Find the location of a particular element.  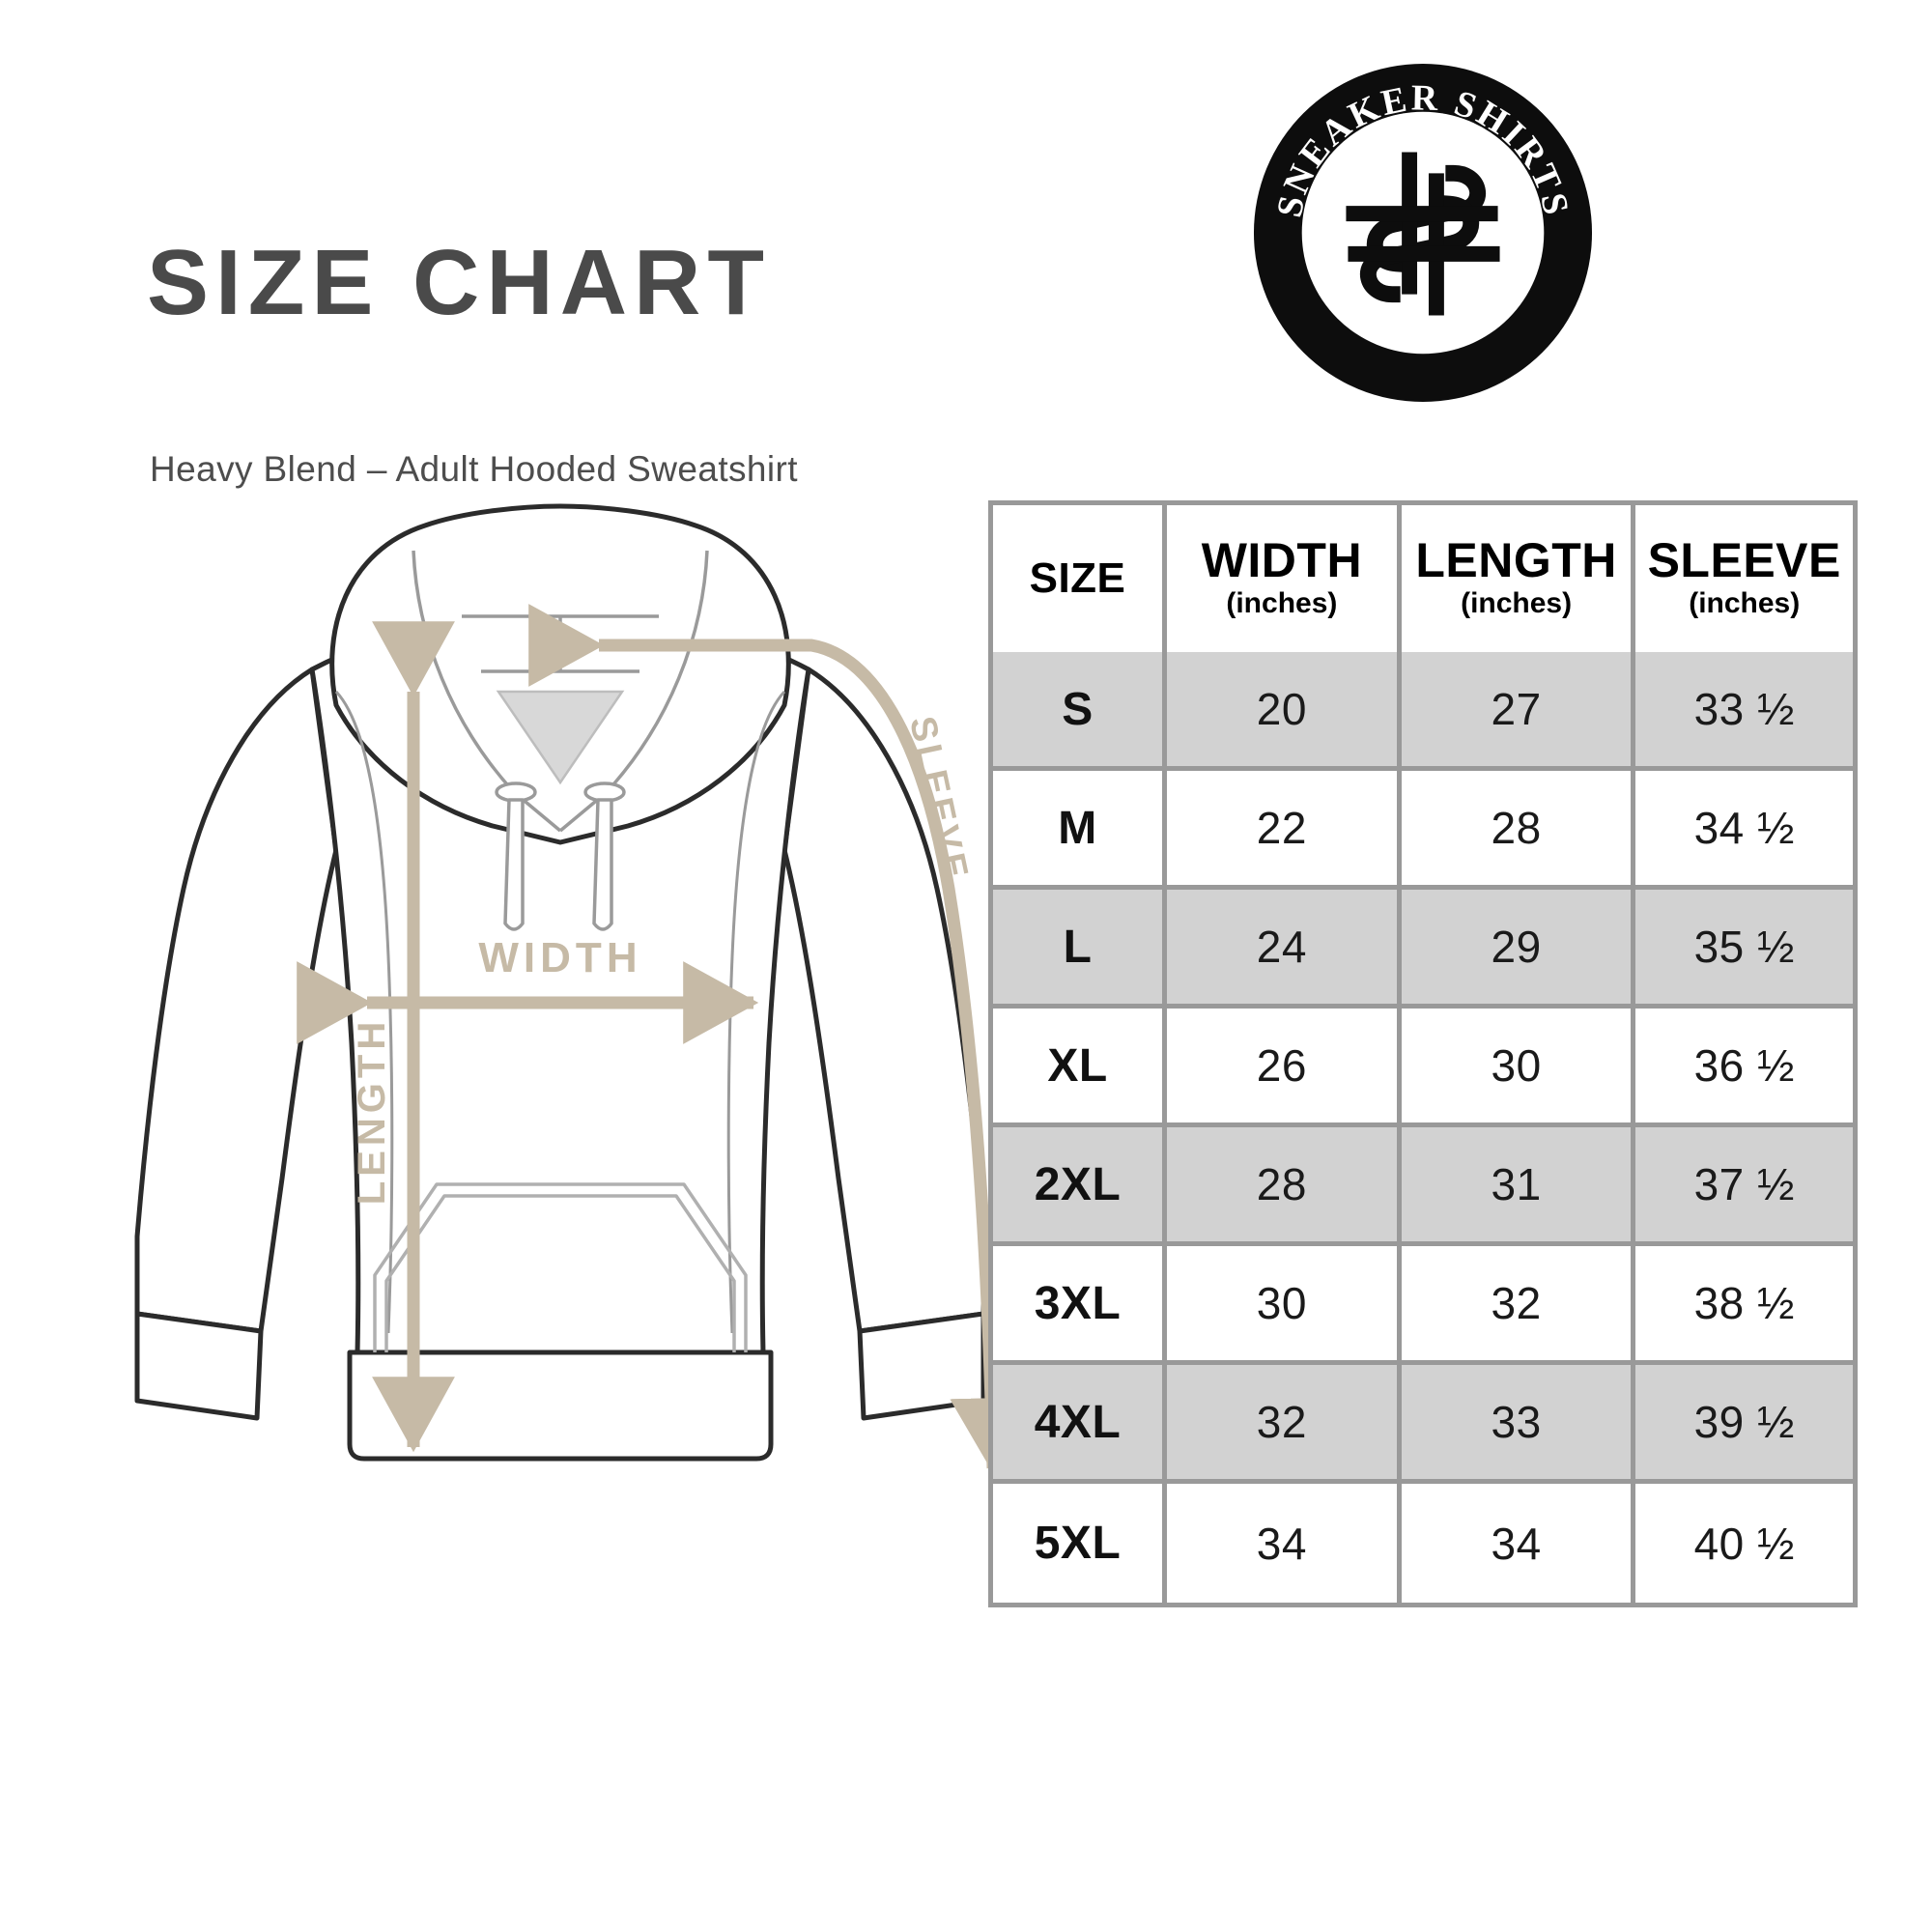

table-row: XL 26 30 36 ½ is located at coordinates (1423, 1068).